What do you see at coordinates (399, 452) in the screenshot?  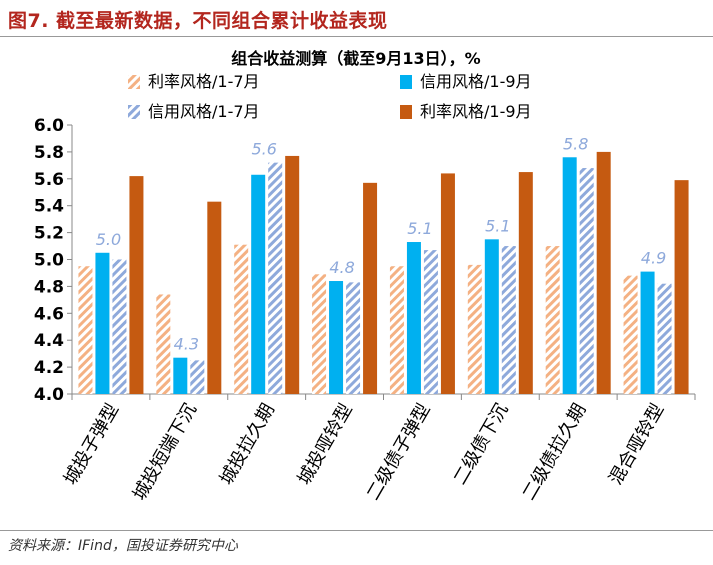 I see `x-tick-label: 二级债子弹型` at bounding box center [399, 452].